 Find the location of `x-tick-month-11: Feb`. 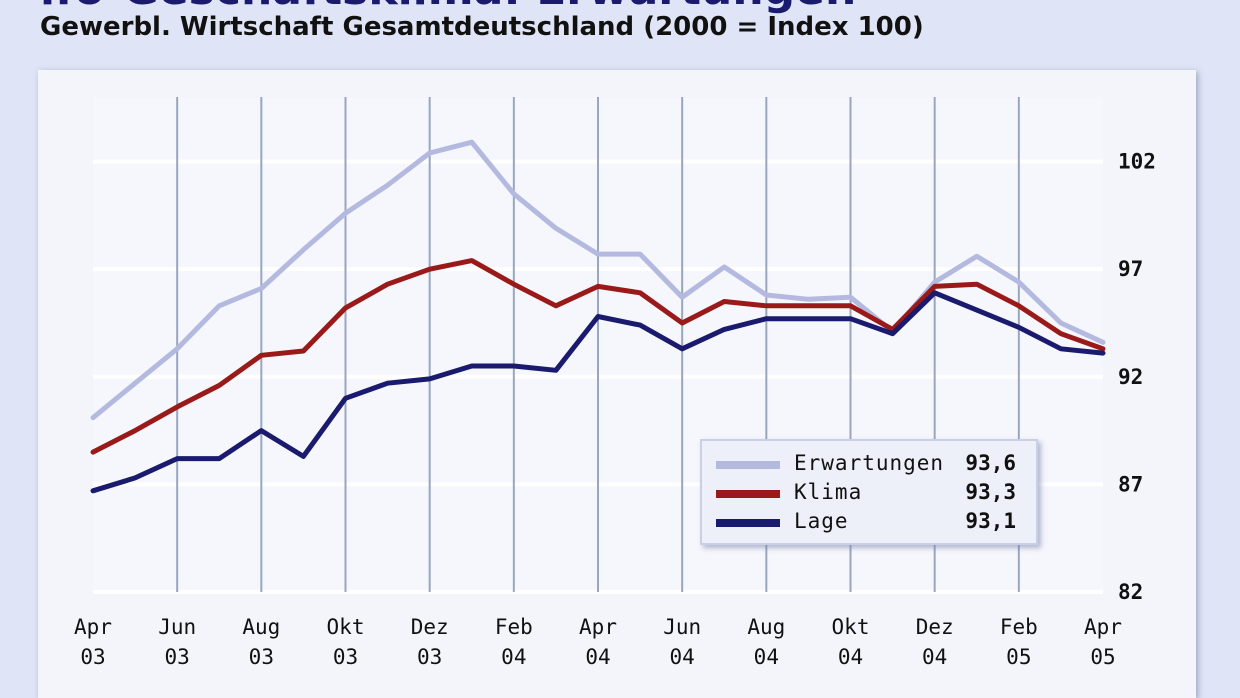

x-tick-month-11: Feb is located at coordinates (1019, 627).